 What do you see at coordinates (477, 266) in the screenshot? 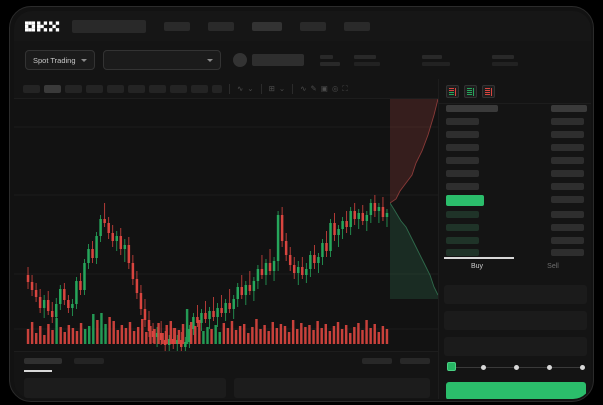
I see `tab-buy: Buy` at bounding box center [477, 266].